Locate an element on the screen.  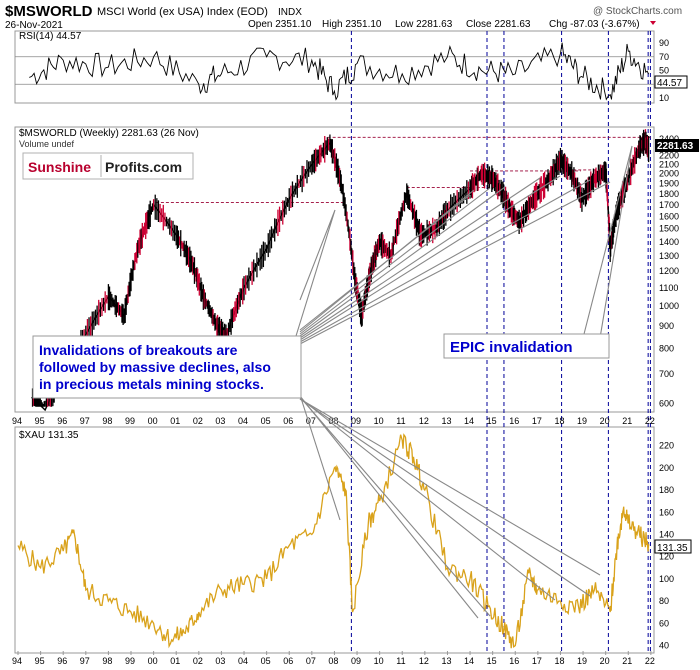
xau-tick-label: 40 is located at coordinates (664, 645).